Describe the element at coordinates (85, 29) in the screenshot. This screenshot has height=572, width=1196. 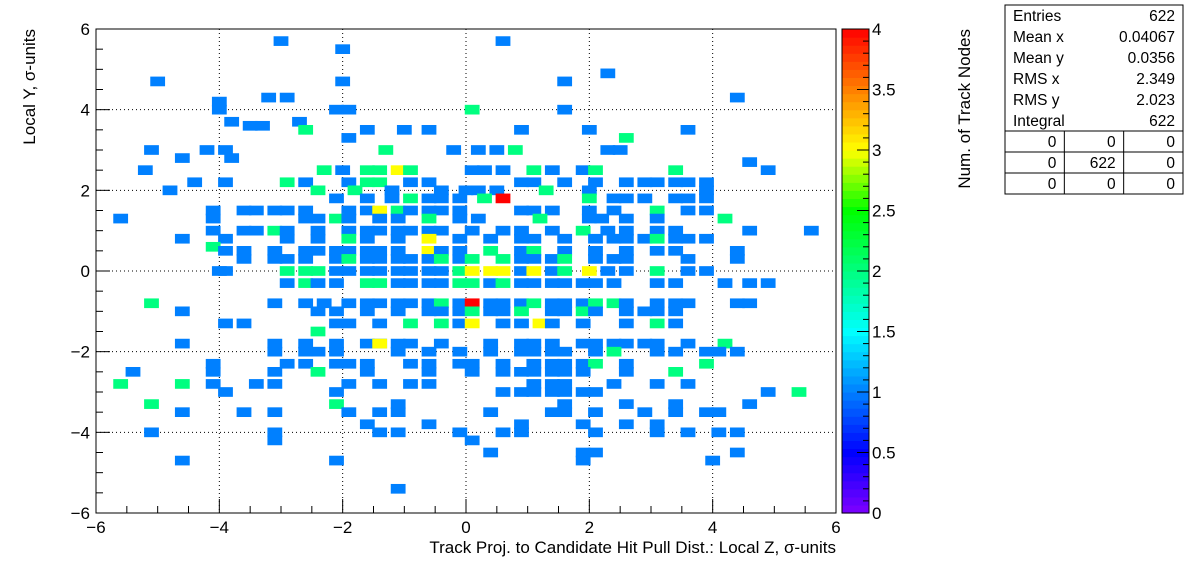
I see `y-tick-label: 6` at that location.